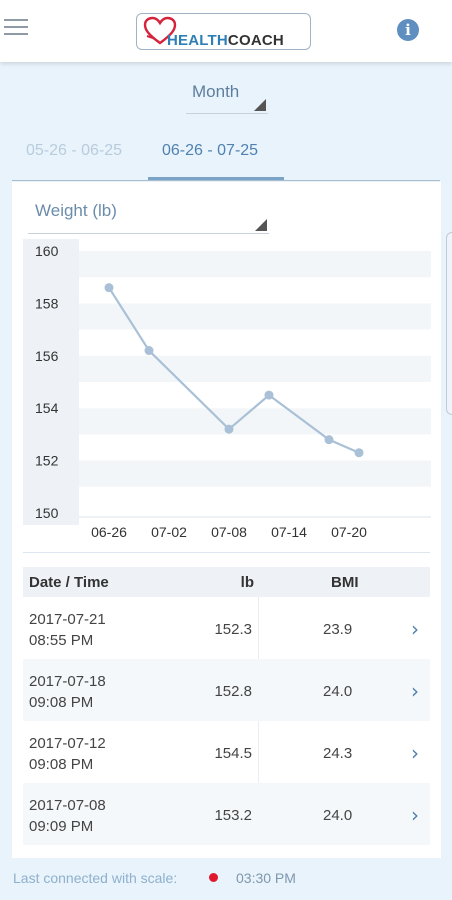 The height and width of the screenshot is (900, 452). I want to click on row-lb: 152.3, so click(233, 629).